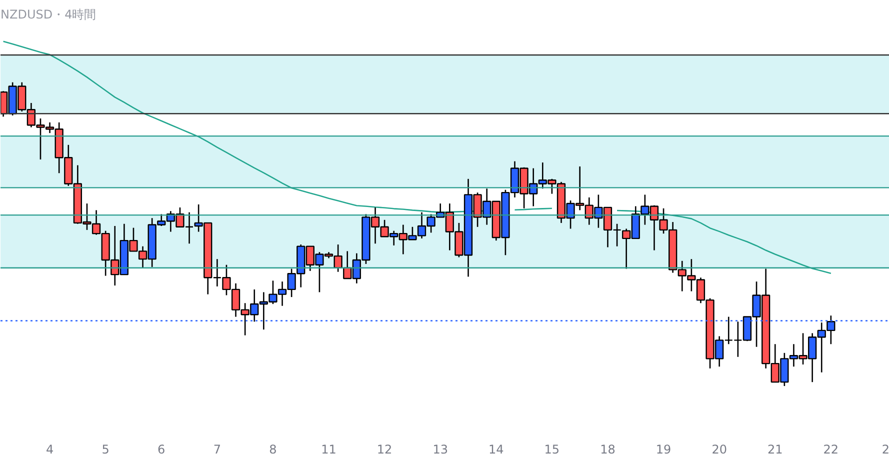 The image size is (889, 456). Describe the element at coordinates (217, 449) in the screenshot. I see `x-tick-label: 7` at that location.